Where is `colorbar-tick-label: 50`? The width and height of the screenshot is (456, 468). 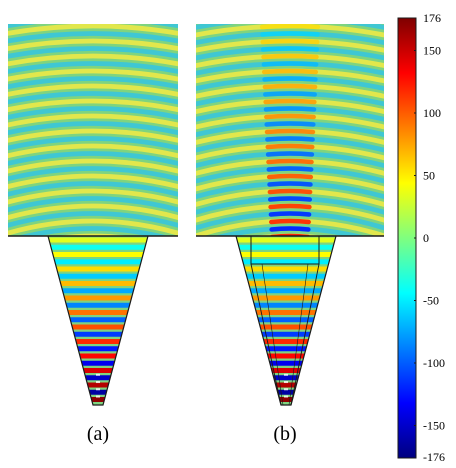 colorbar-tick-label: 50 is located at coordinates (429, 176).